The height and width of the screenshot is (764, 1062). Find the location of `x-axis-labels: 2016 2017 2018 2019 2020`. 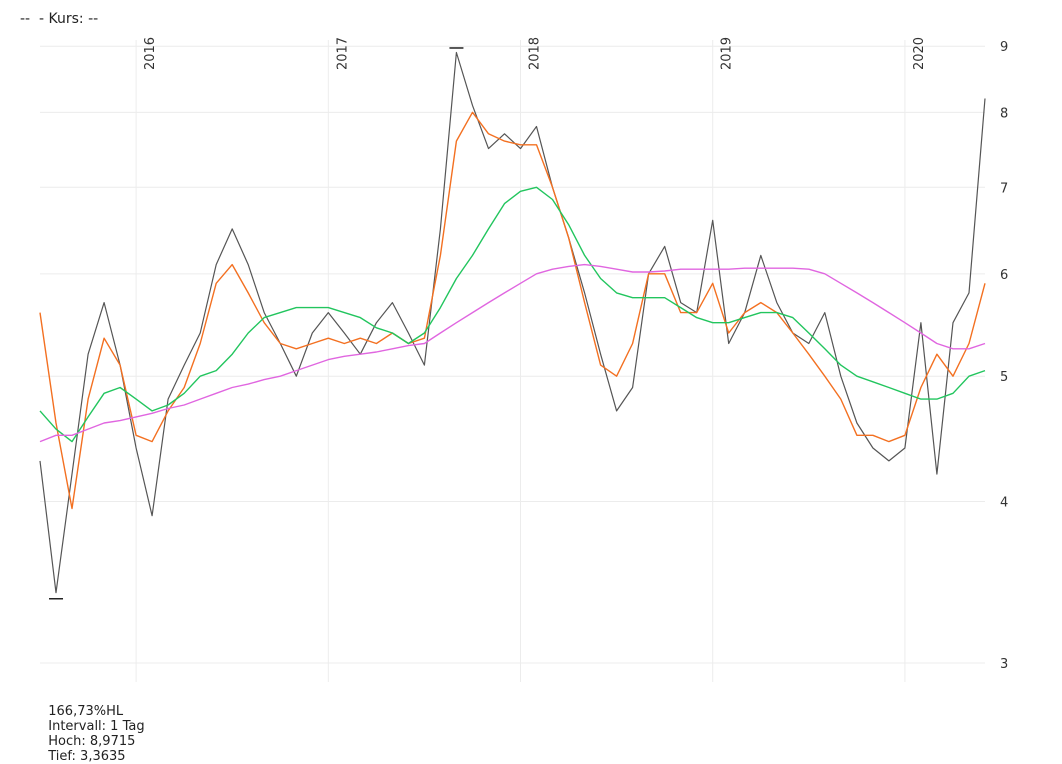

x-axis-labels: 2016 2017 2018 2019 2020 is located at coordinates (535, 53).